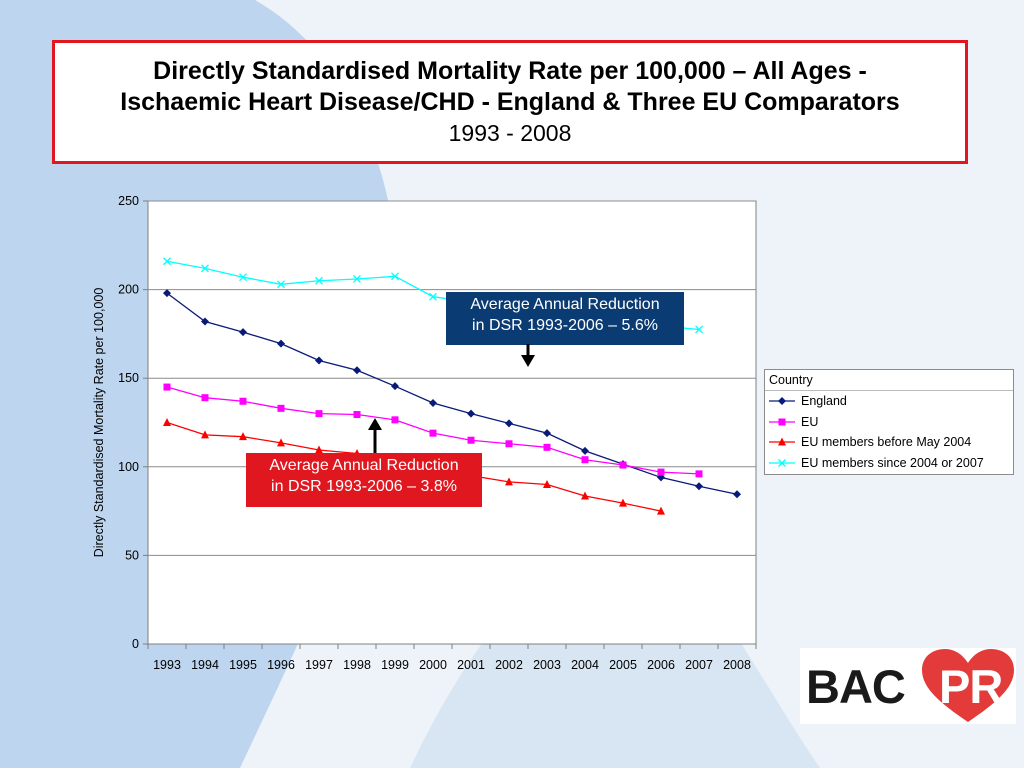 Image resolution: width=1024 pixels, height=768 pixels. What do you see at coordinates (585, 665) in the screenshot?
I see `x-tick-label: 2004` at bounding box center [585, 665].